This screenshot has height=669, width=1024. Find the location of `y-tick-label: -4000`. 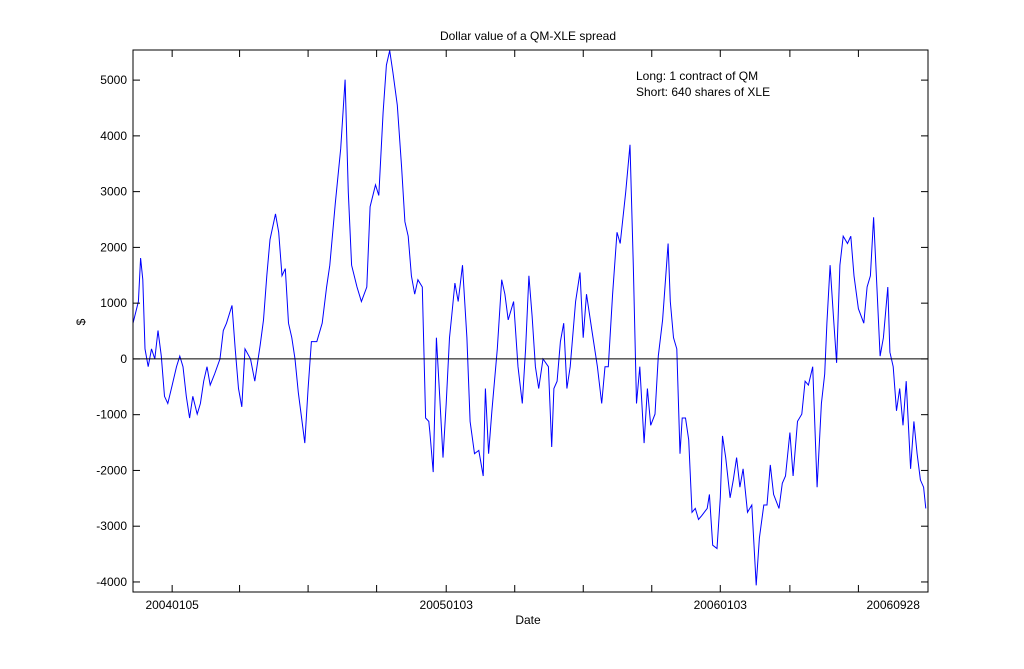

y-tick-label: -4000 is located at coordinates (111, 582).